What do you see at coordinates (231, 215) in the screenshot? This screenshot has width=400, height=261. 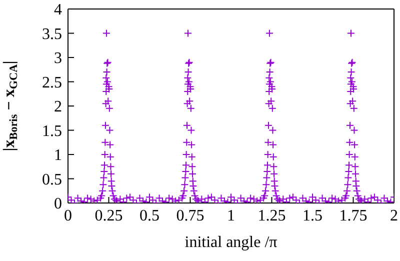 I see `x-tick-label: 1` at bounding box center [231, 215].